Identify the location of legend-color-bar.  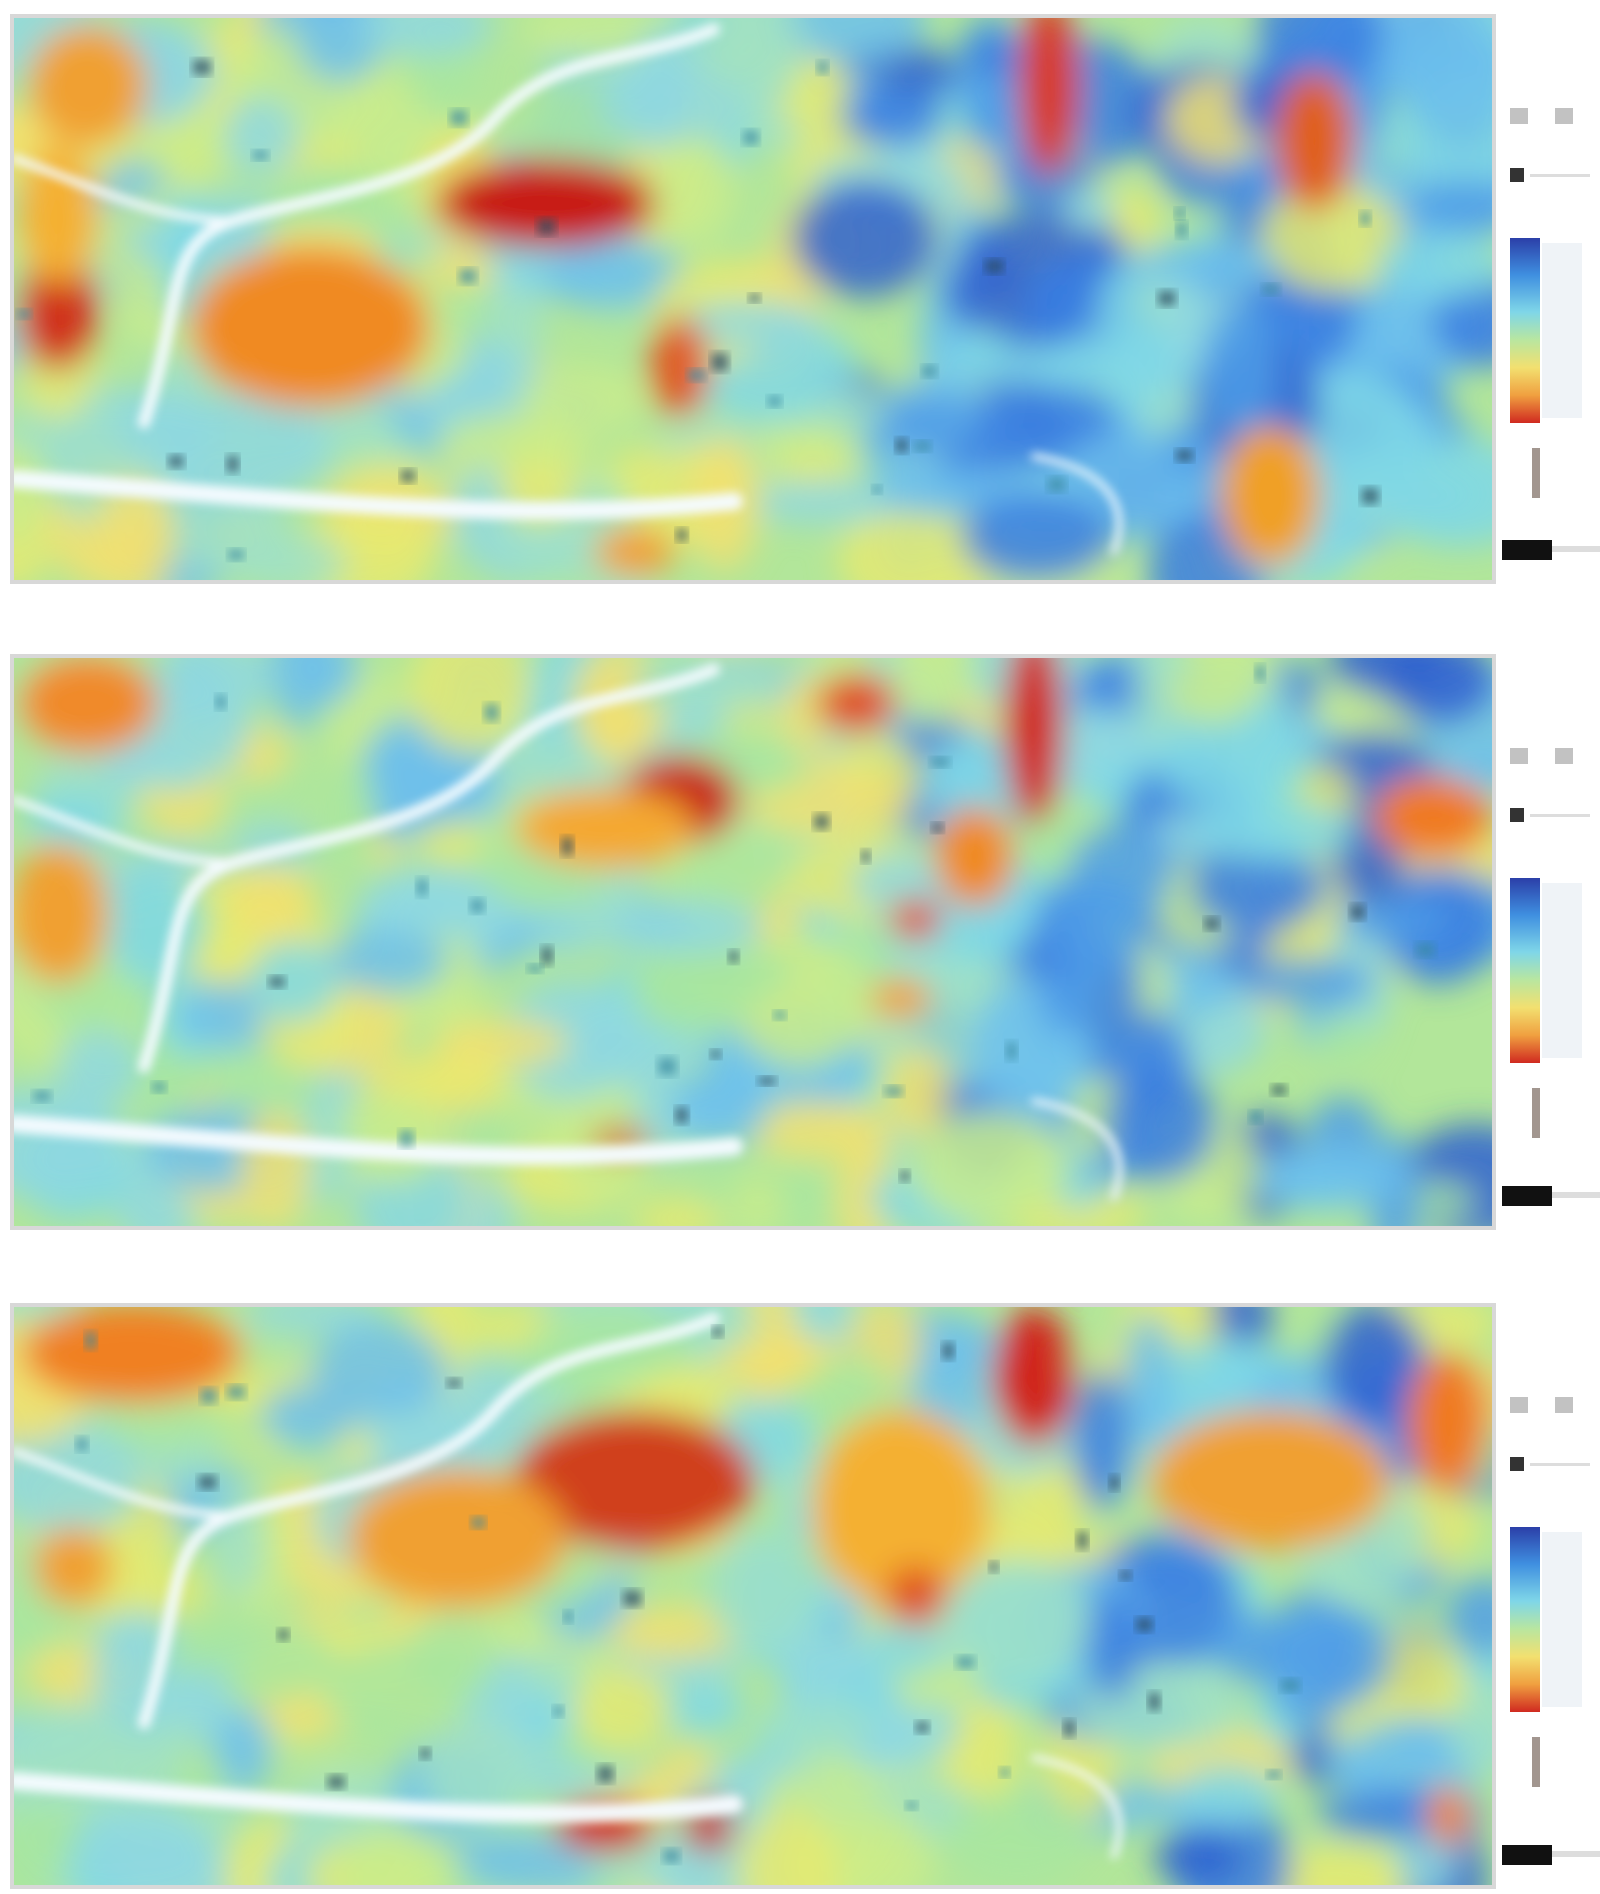
(1525, 970).